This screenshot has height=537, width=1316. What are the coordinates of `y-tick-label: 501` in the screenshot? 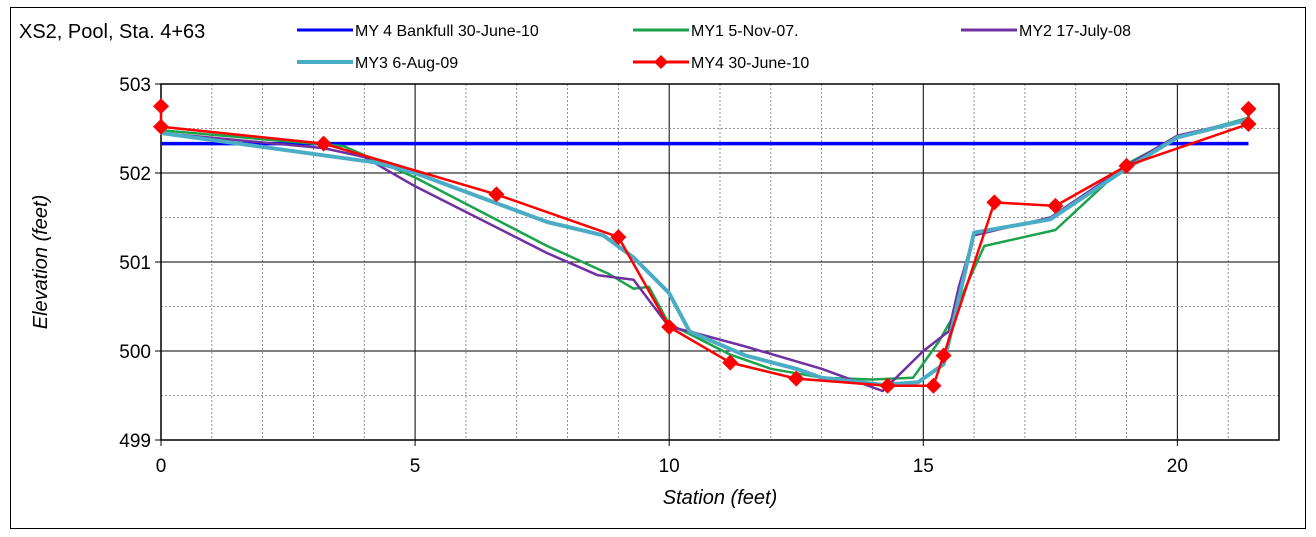 It's located at (135, 263).